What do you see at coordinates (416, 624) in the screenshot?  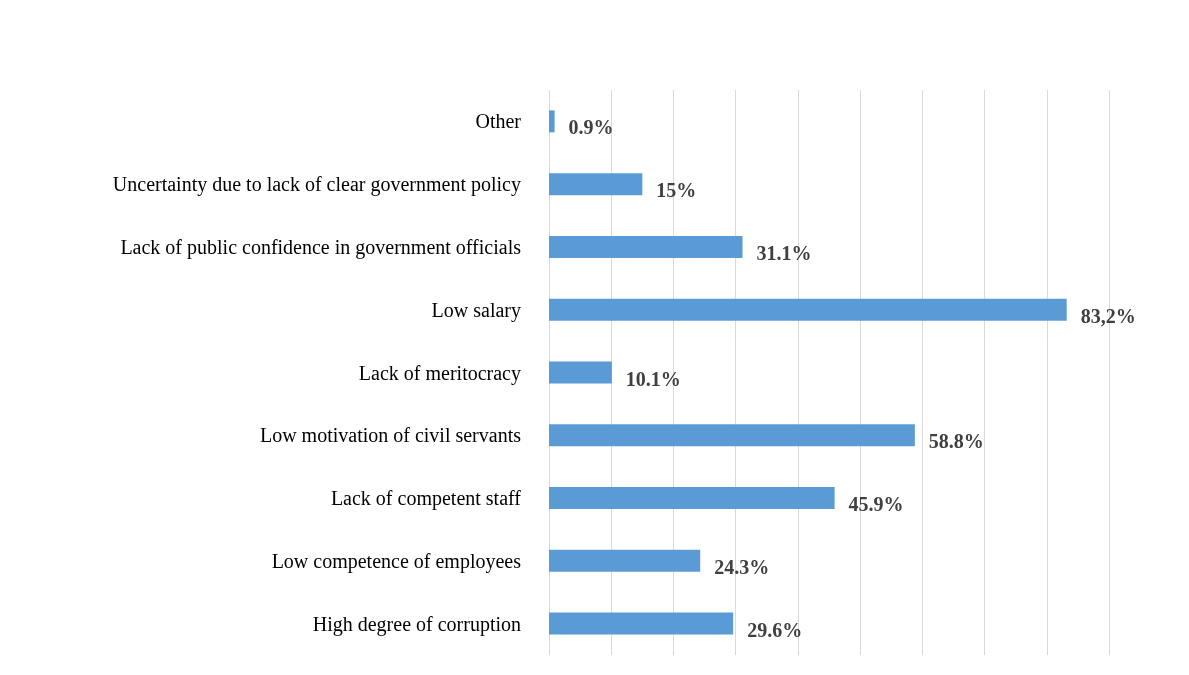 I see `y-tick-label: High degree of corruption` at bounding box center [416, 624].